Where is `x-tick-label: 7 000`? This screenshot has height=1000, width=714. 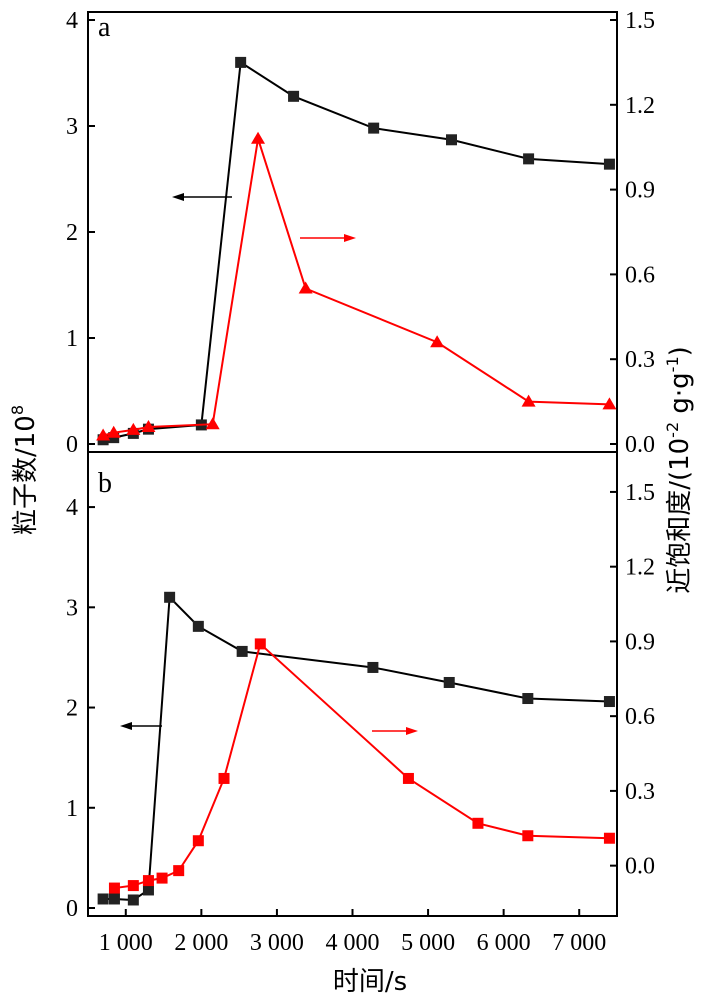
x-tick-label: 7 000 is located at coordinates (579, 943).